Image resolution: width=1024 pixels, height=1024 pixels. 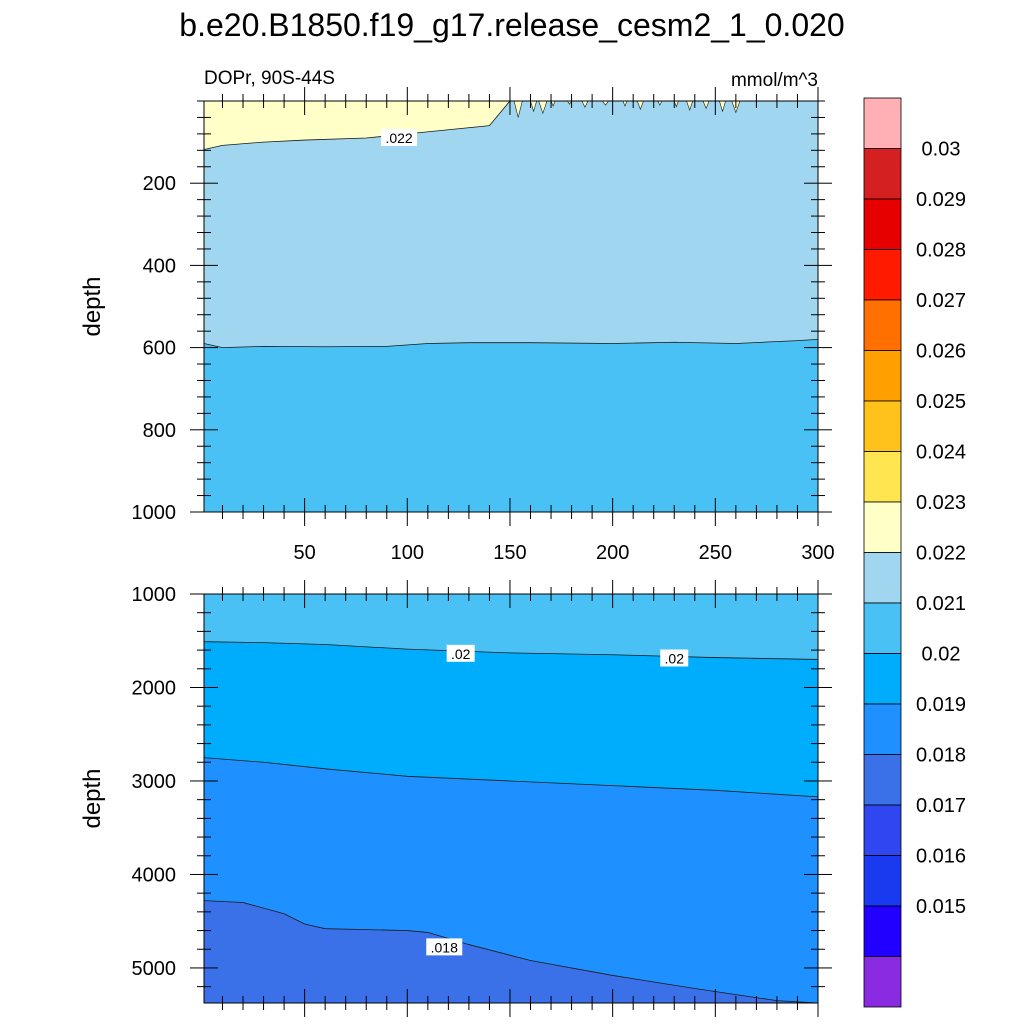 I want to click on colorbar-label: 0.02, so click(x=941, y=655).